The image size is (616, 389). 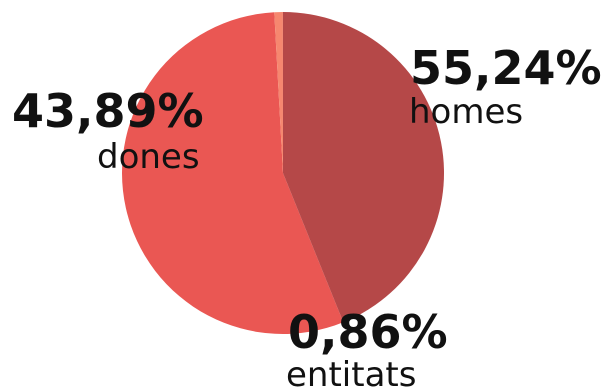 I want to click on data-label-dones: 43,89% dones, so click(x=108, y=130).